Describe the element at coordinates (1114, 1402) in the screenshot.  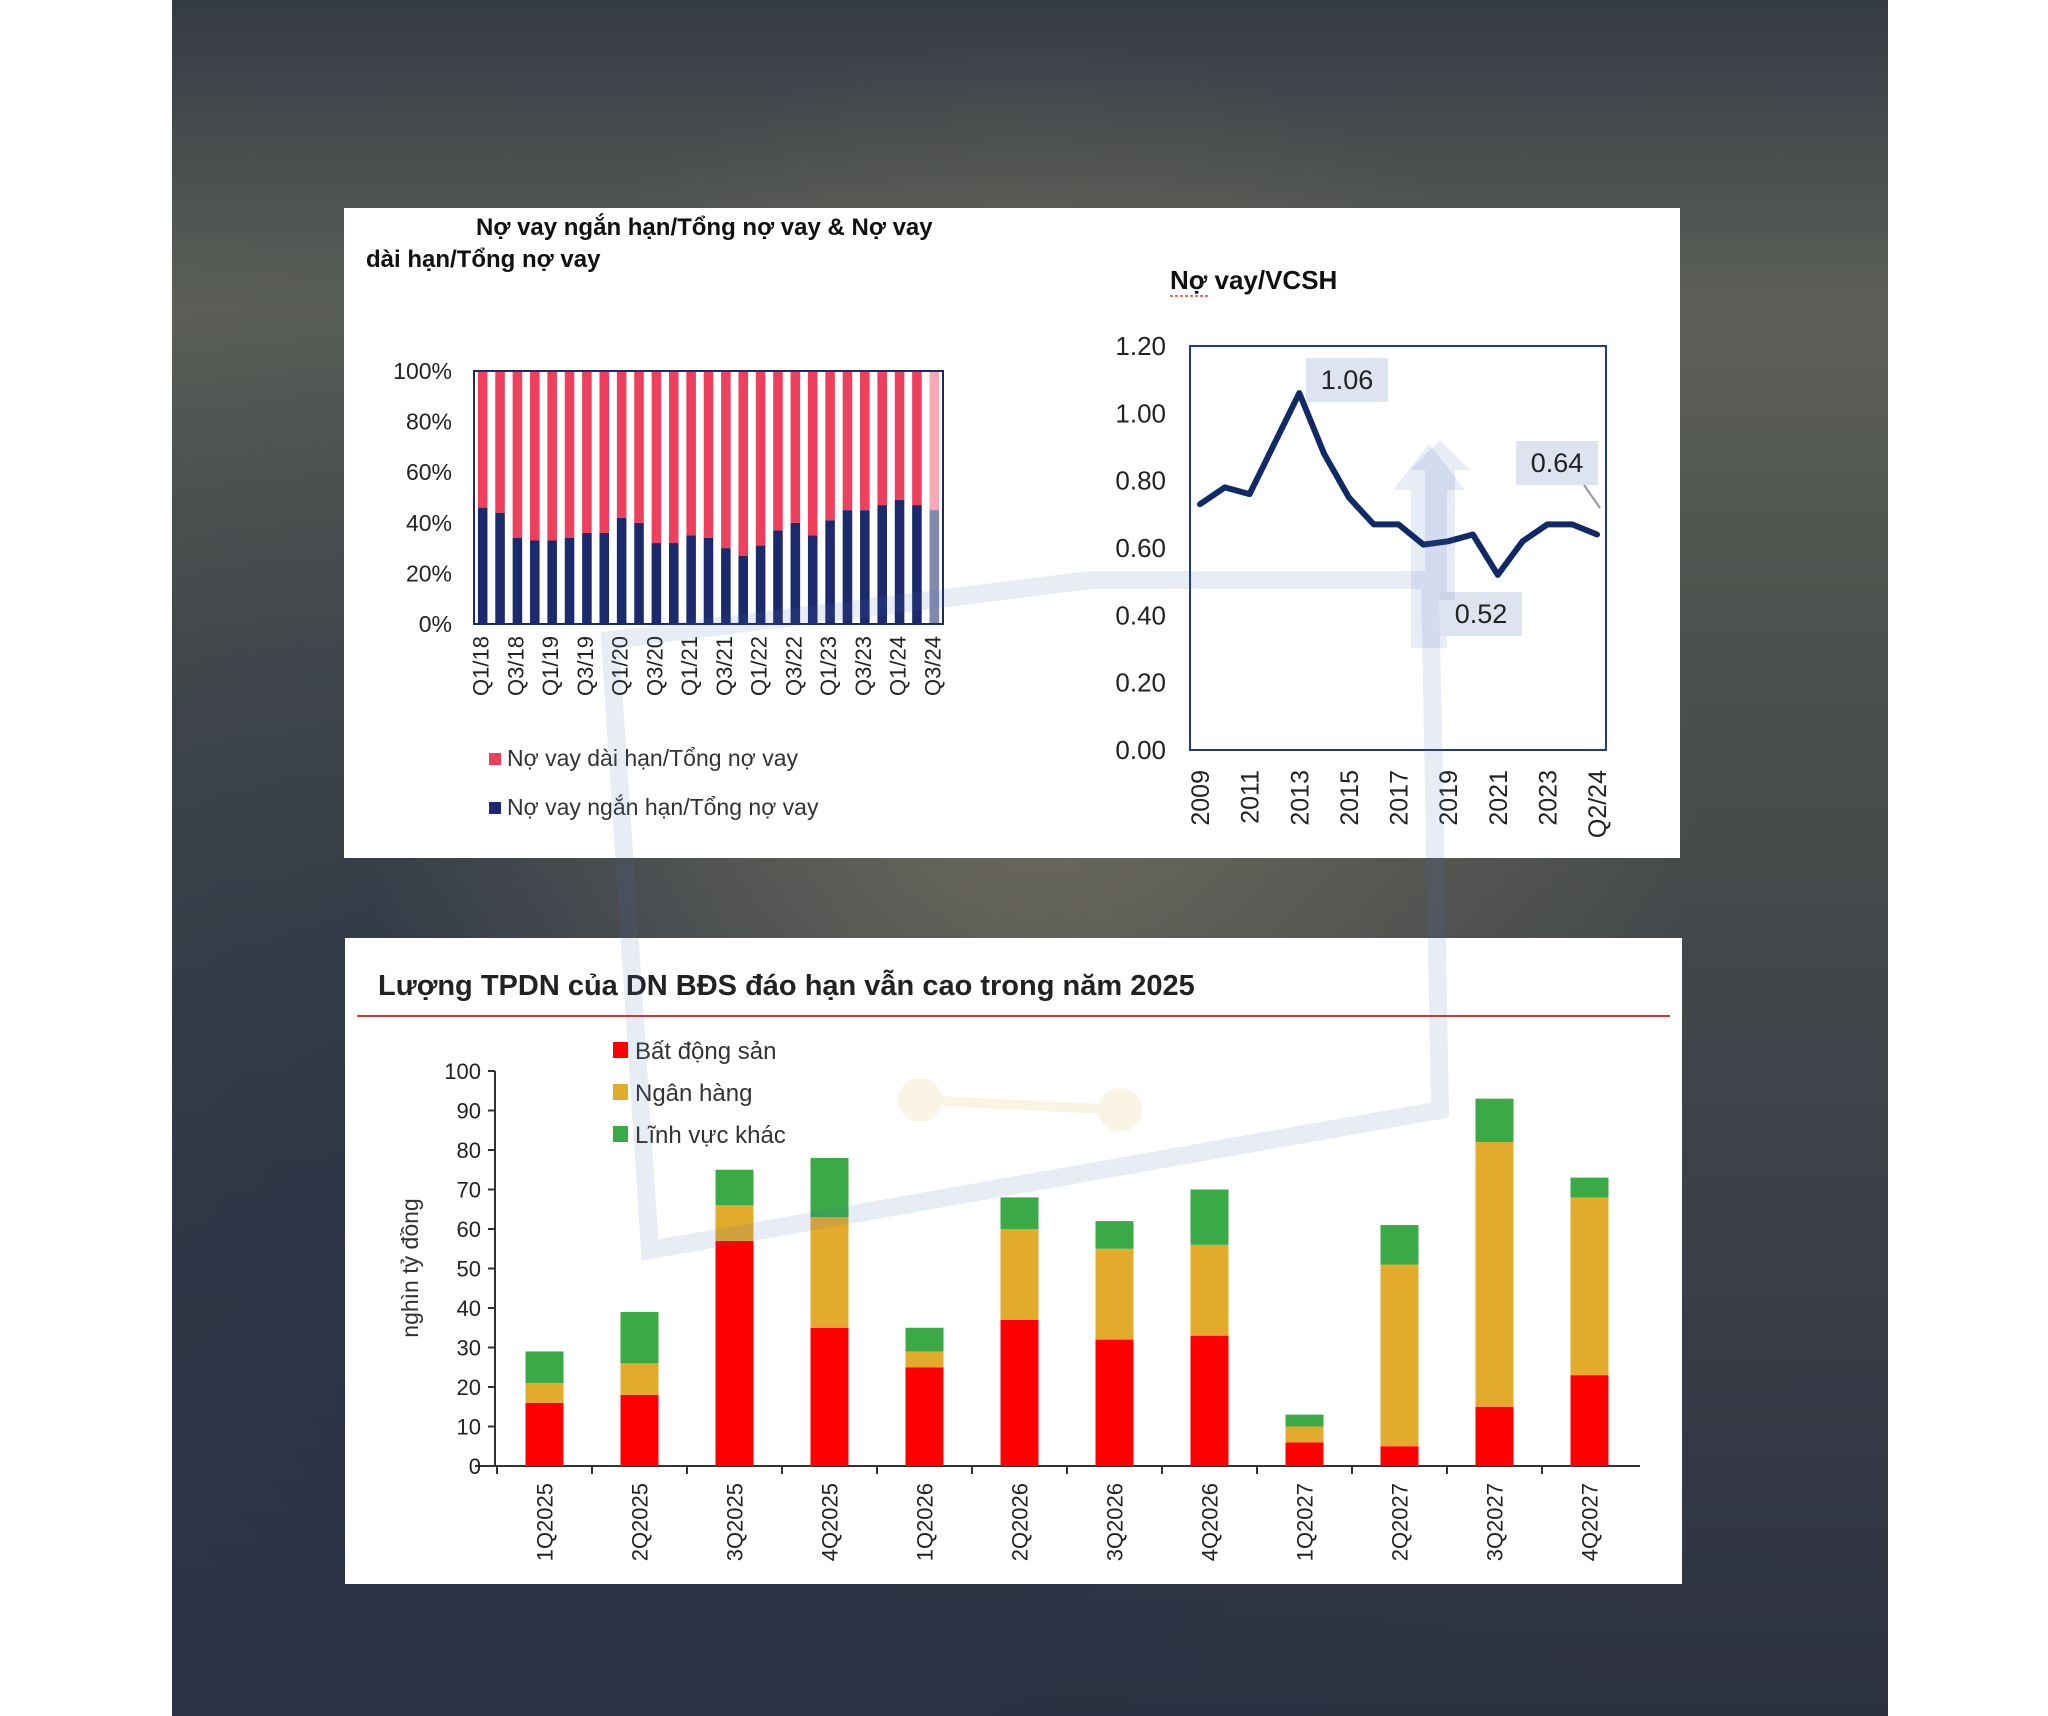
I see `chart3-bar-Bất động sản-3Q2026` at that location.